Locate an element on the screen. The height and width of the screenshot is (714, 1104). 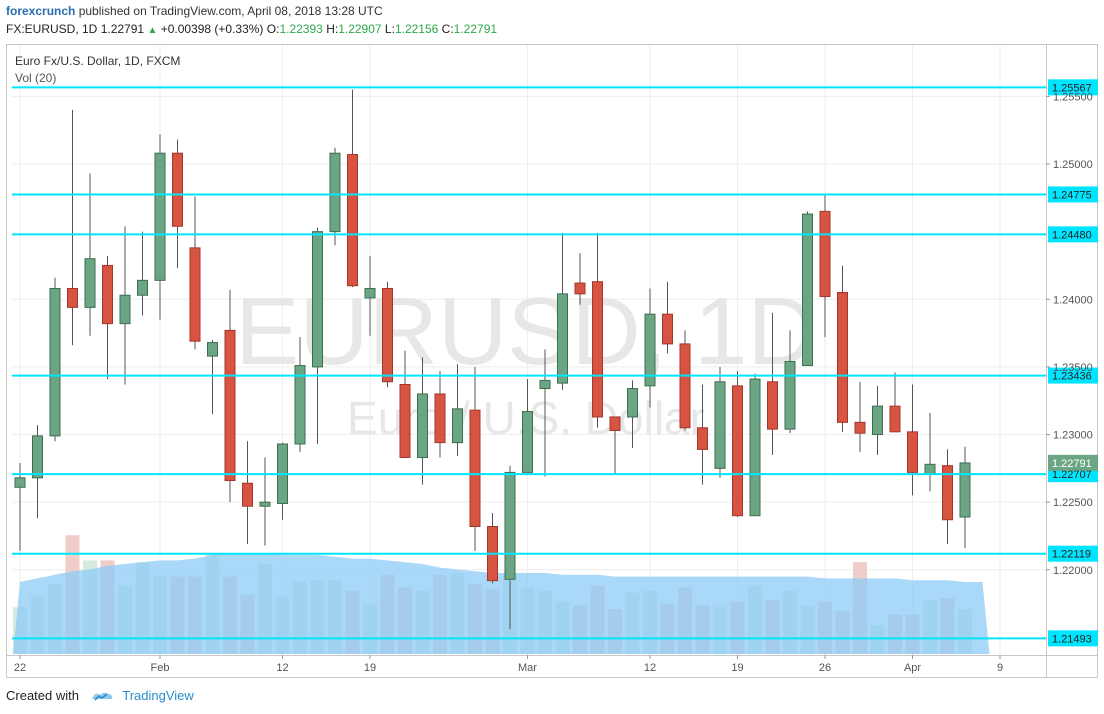
level-price-label: 1.24775 is located at coordinates (1072, 195).